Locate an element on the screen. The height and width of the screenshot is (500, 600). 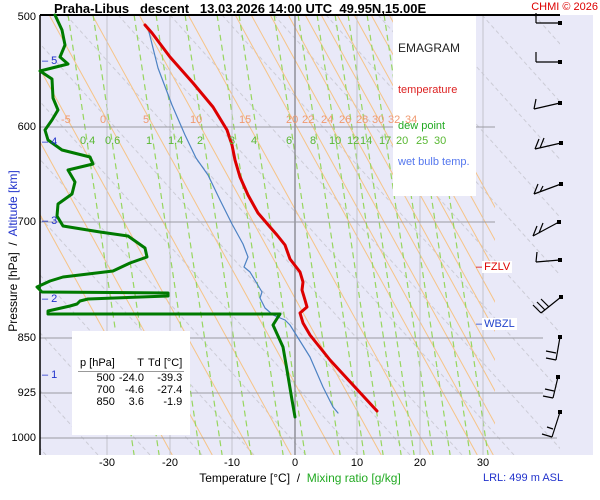
copyright-label: CHMI © 2026 is located at coordinates (564, 7).